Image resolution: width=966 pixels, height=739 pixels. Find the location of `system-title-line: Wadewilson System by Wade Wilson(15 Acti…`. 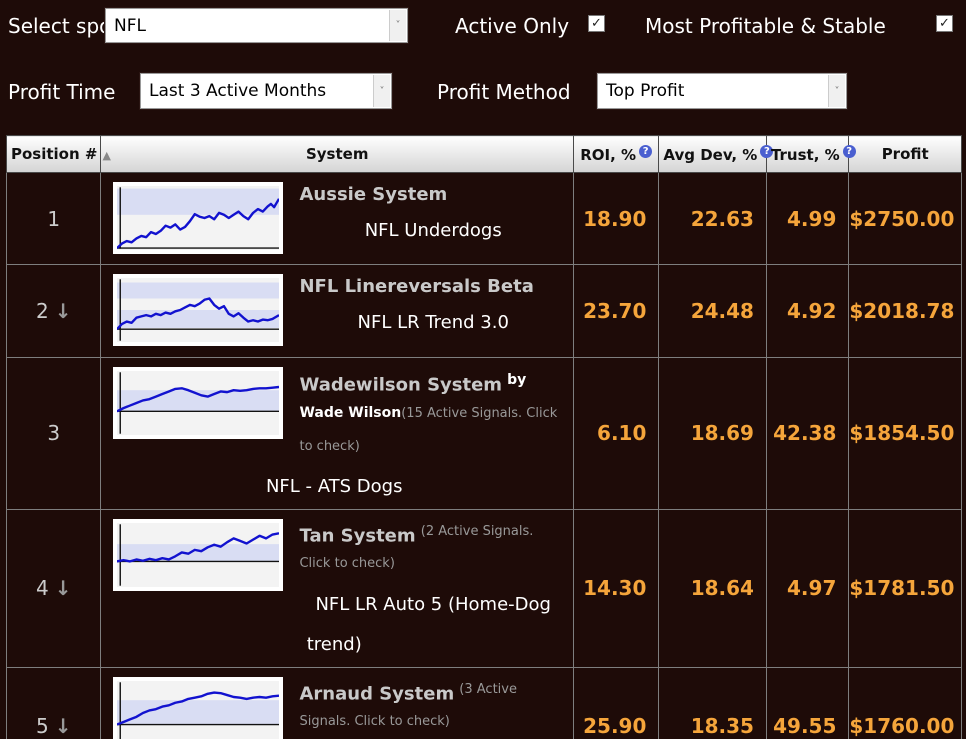

system-title-line: Wadewilson System by Wade Wilson(15 Acti… is located at coordinates (333, 432).